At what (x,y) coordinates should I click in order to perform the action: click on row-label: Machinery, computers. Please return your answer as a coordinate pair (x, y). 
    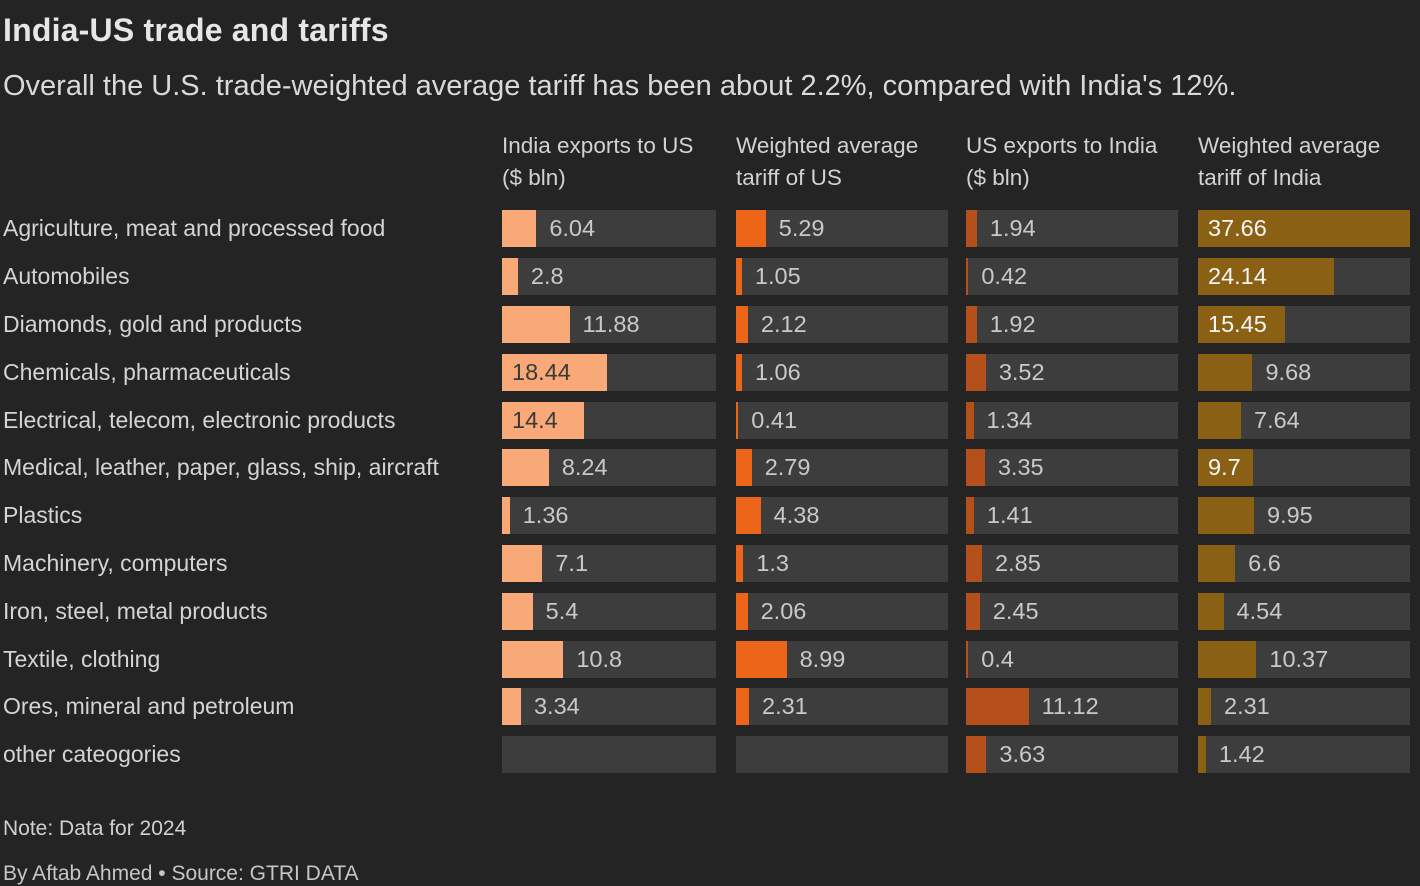
    Looking at the image, I should click on (115, 562).